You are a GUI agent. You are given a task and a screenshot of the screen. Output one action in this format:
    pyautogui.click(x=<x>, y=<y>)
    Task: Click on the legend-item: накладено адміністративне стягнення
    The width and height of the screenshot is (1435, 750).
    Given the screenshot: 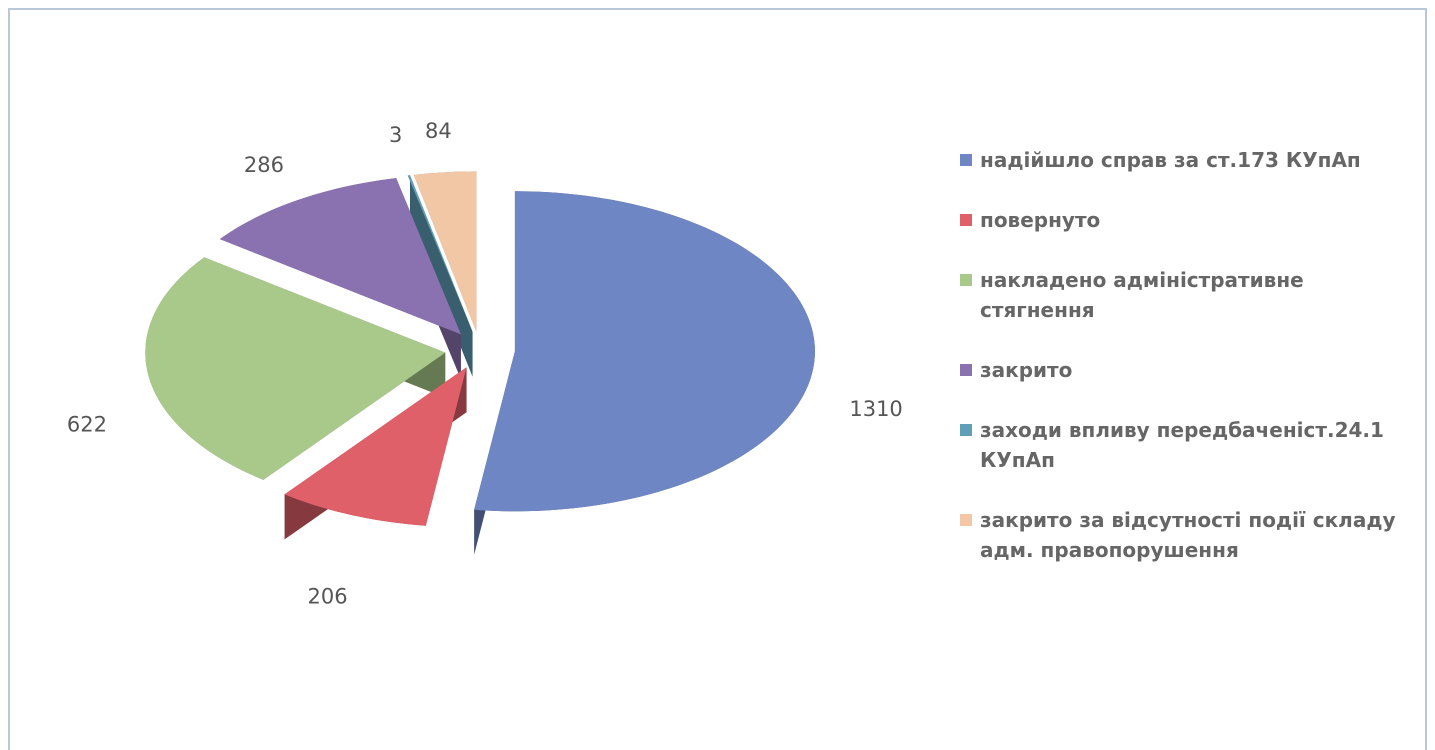 What is the action you would take?
    pyautogui.click(x=1180, y=295)
    